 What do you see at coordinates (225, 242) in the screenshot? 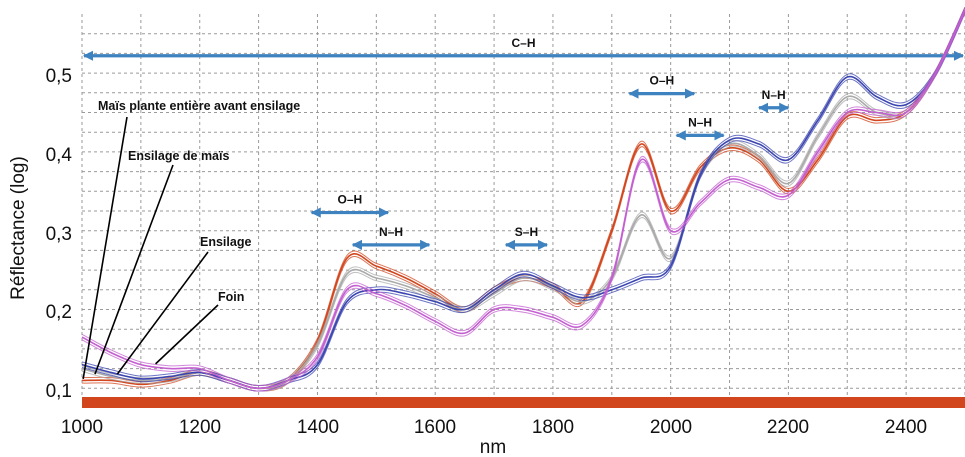
I see `legend-label-ensilage: Ensilage` at bounding box center [225, 242].